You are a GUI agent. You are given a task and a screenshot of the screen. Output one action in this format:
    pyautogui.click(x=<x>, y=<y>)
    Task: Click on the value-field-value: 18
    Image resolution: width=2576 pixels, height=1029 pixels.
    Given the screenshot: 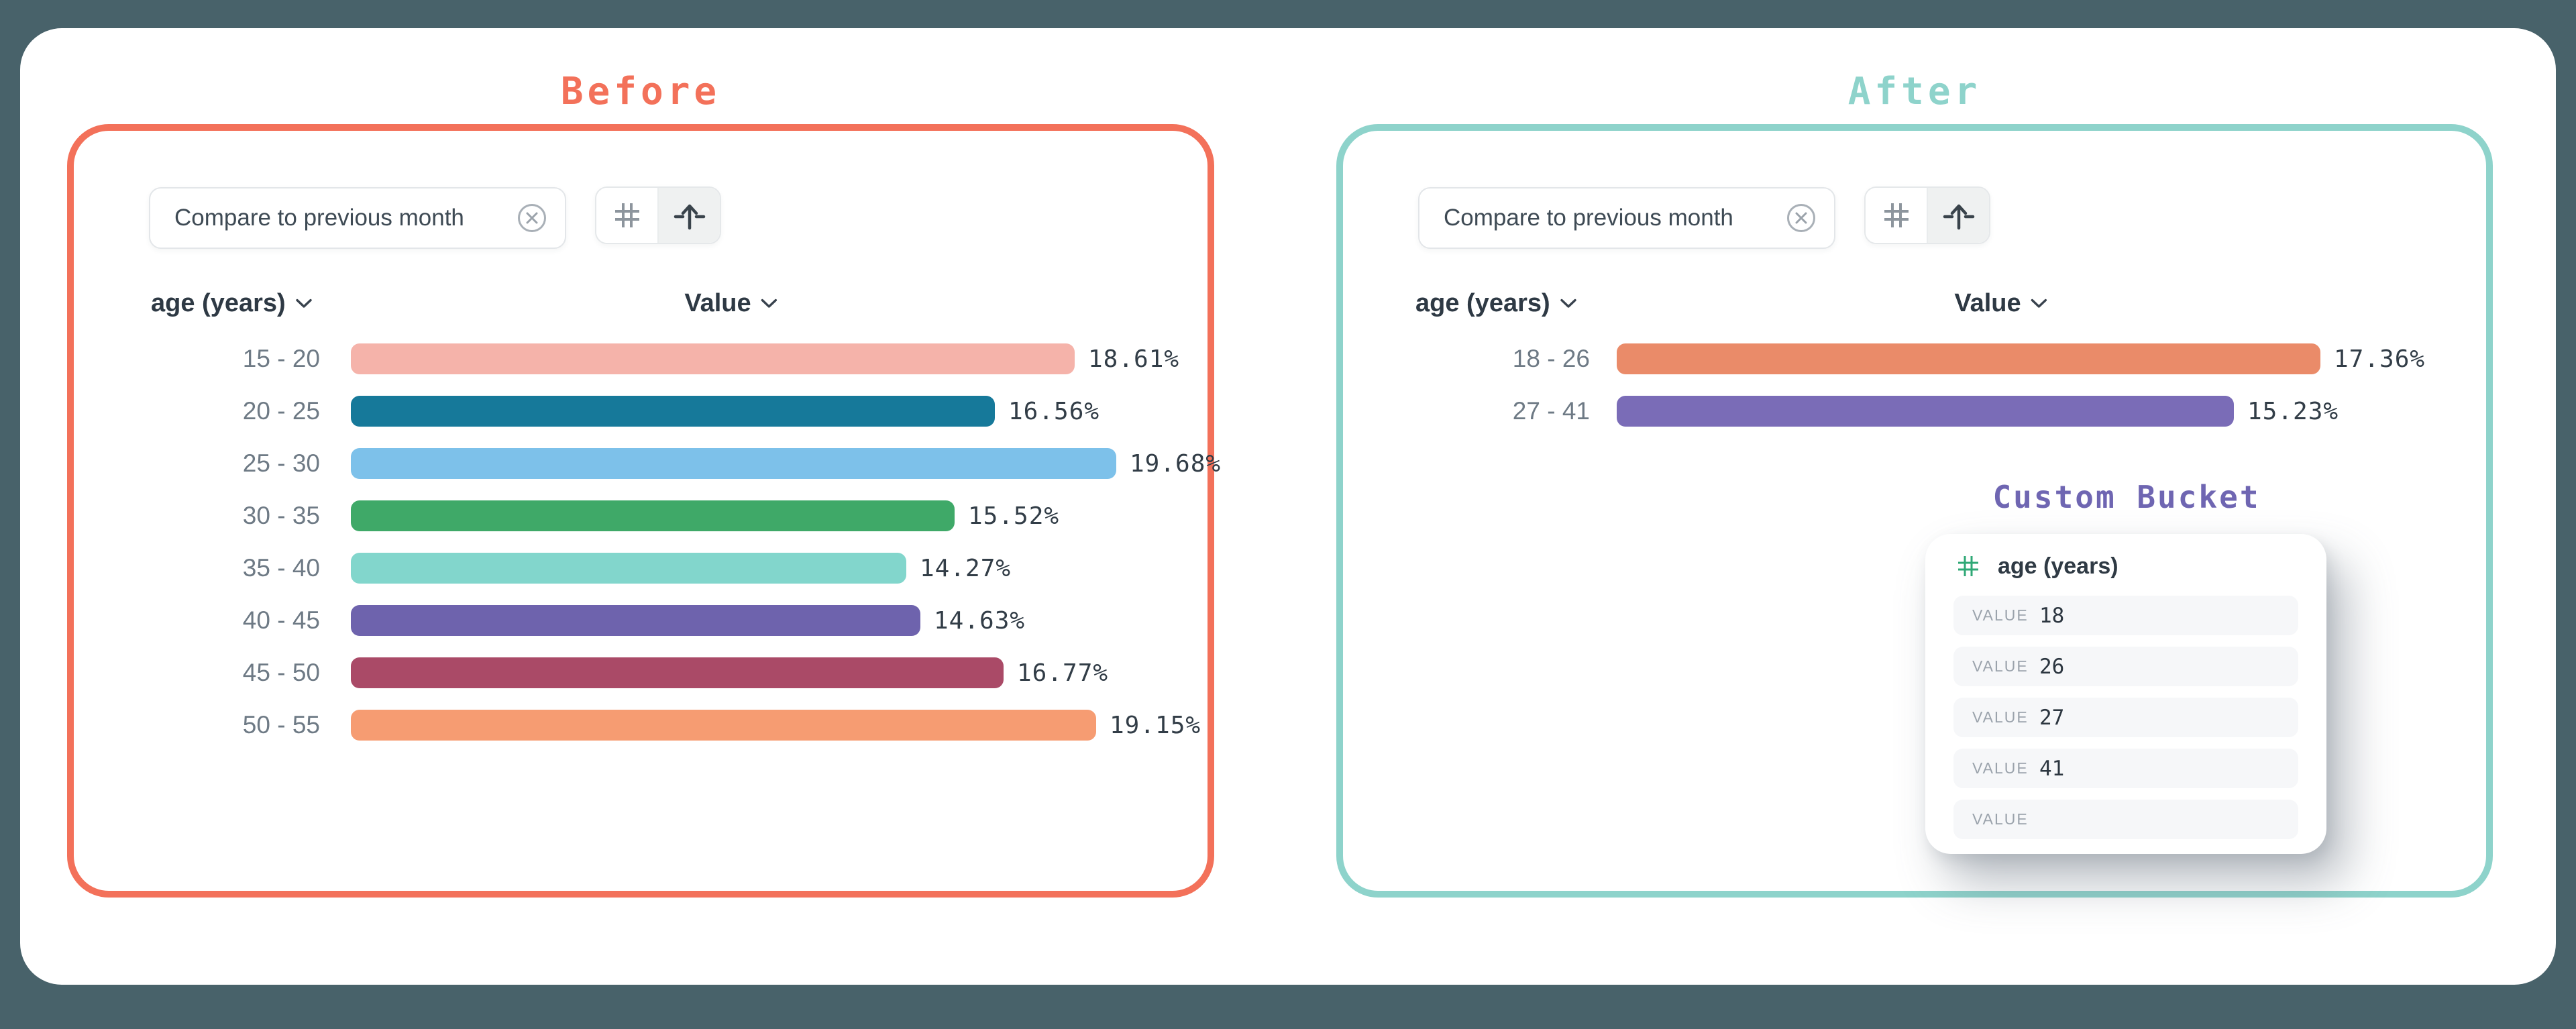 What is the action you would take?
    pyautogui.click(x=2052, y=615)
    